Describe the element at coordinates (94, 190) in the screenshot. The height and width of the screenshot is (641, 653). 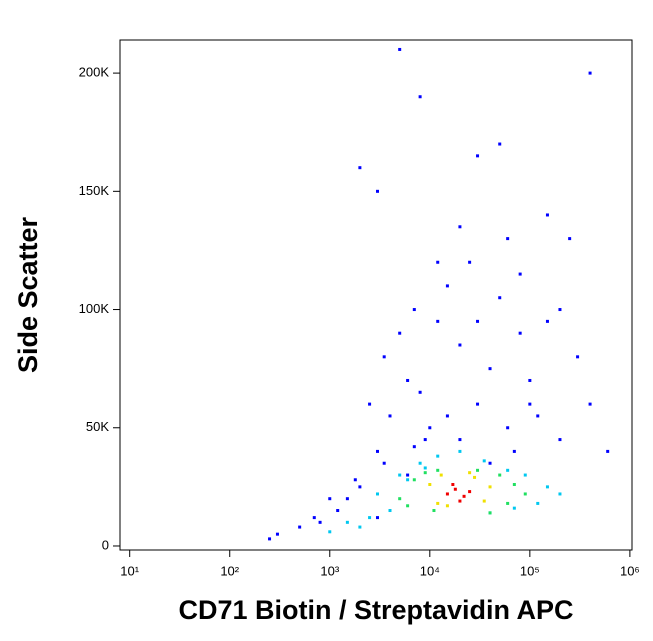
I see `y-tick-label: 150K` at that location.